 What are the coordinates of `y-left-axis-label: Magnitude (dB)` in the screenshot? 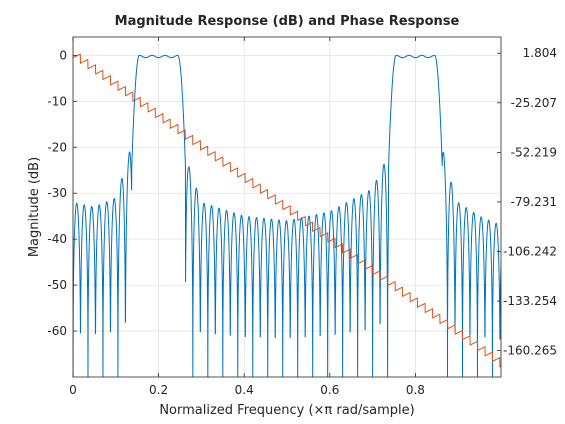 It's located at (34, 207).